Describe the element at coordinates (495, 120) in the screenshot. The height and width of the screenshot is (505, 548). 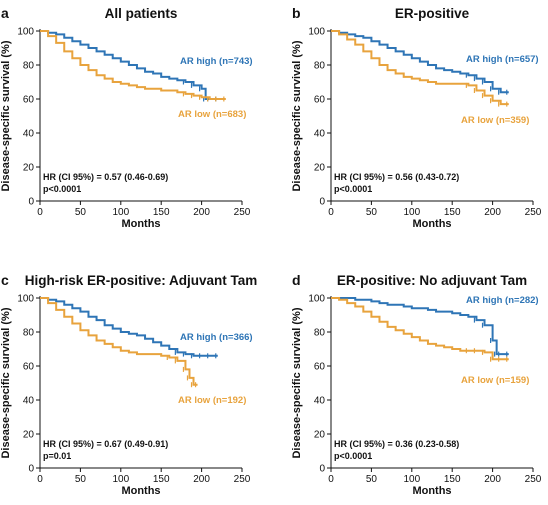
I see `series-label-ar-low: AR low (n=359)` at that location.